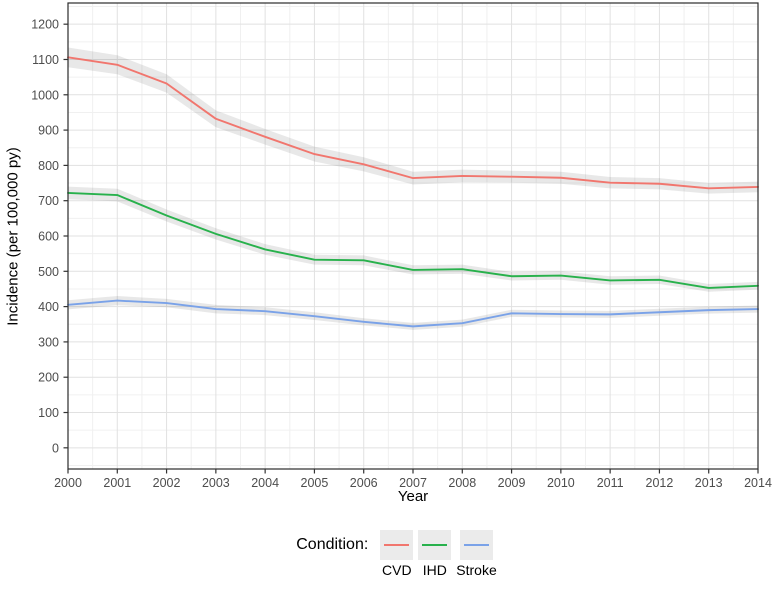 This screenshot has height=590, width=775. I want to click on y-tick-label: 1100, so click(45, 60).